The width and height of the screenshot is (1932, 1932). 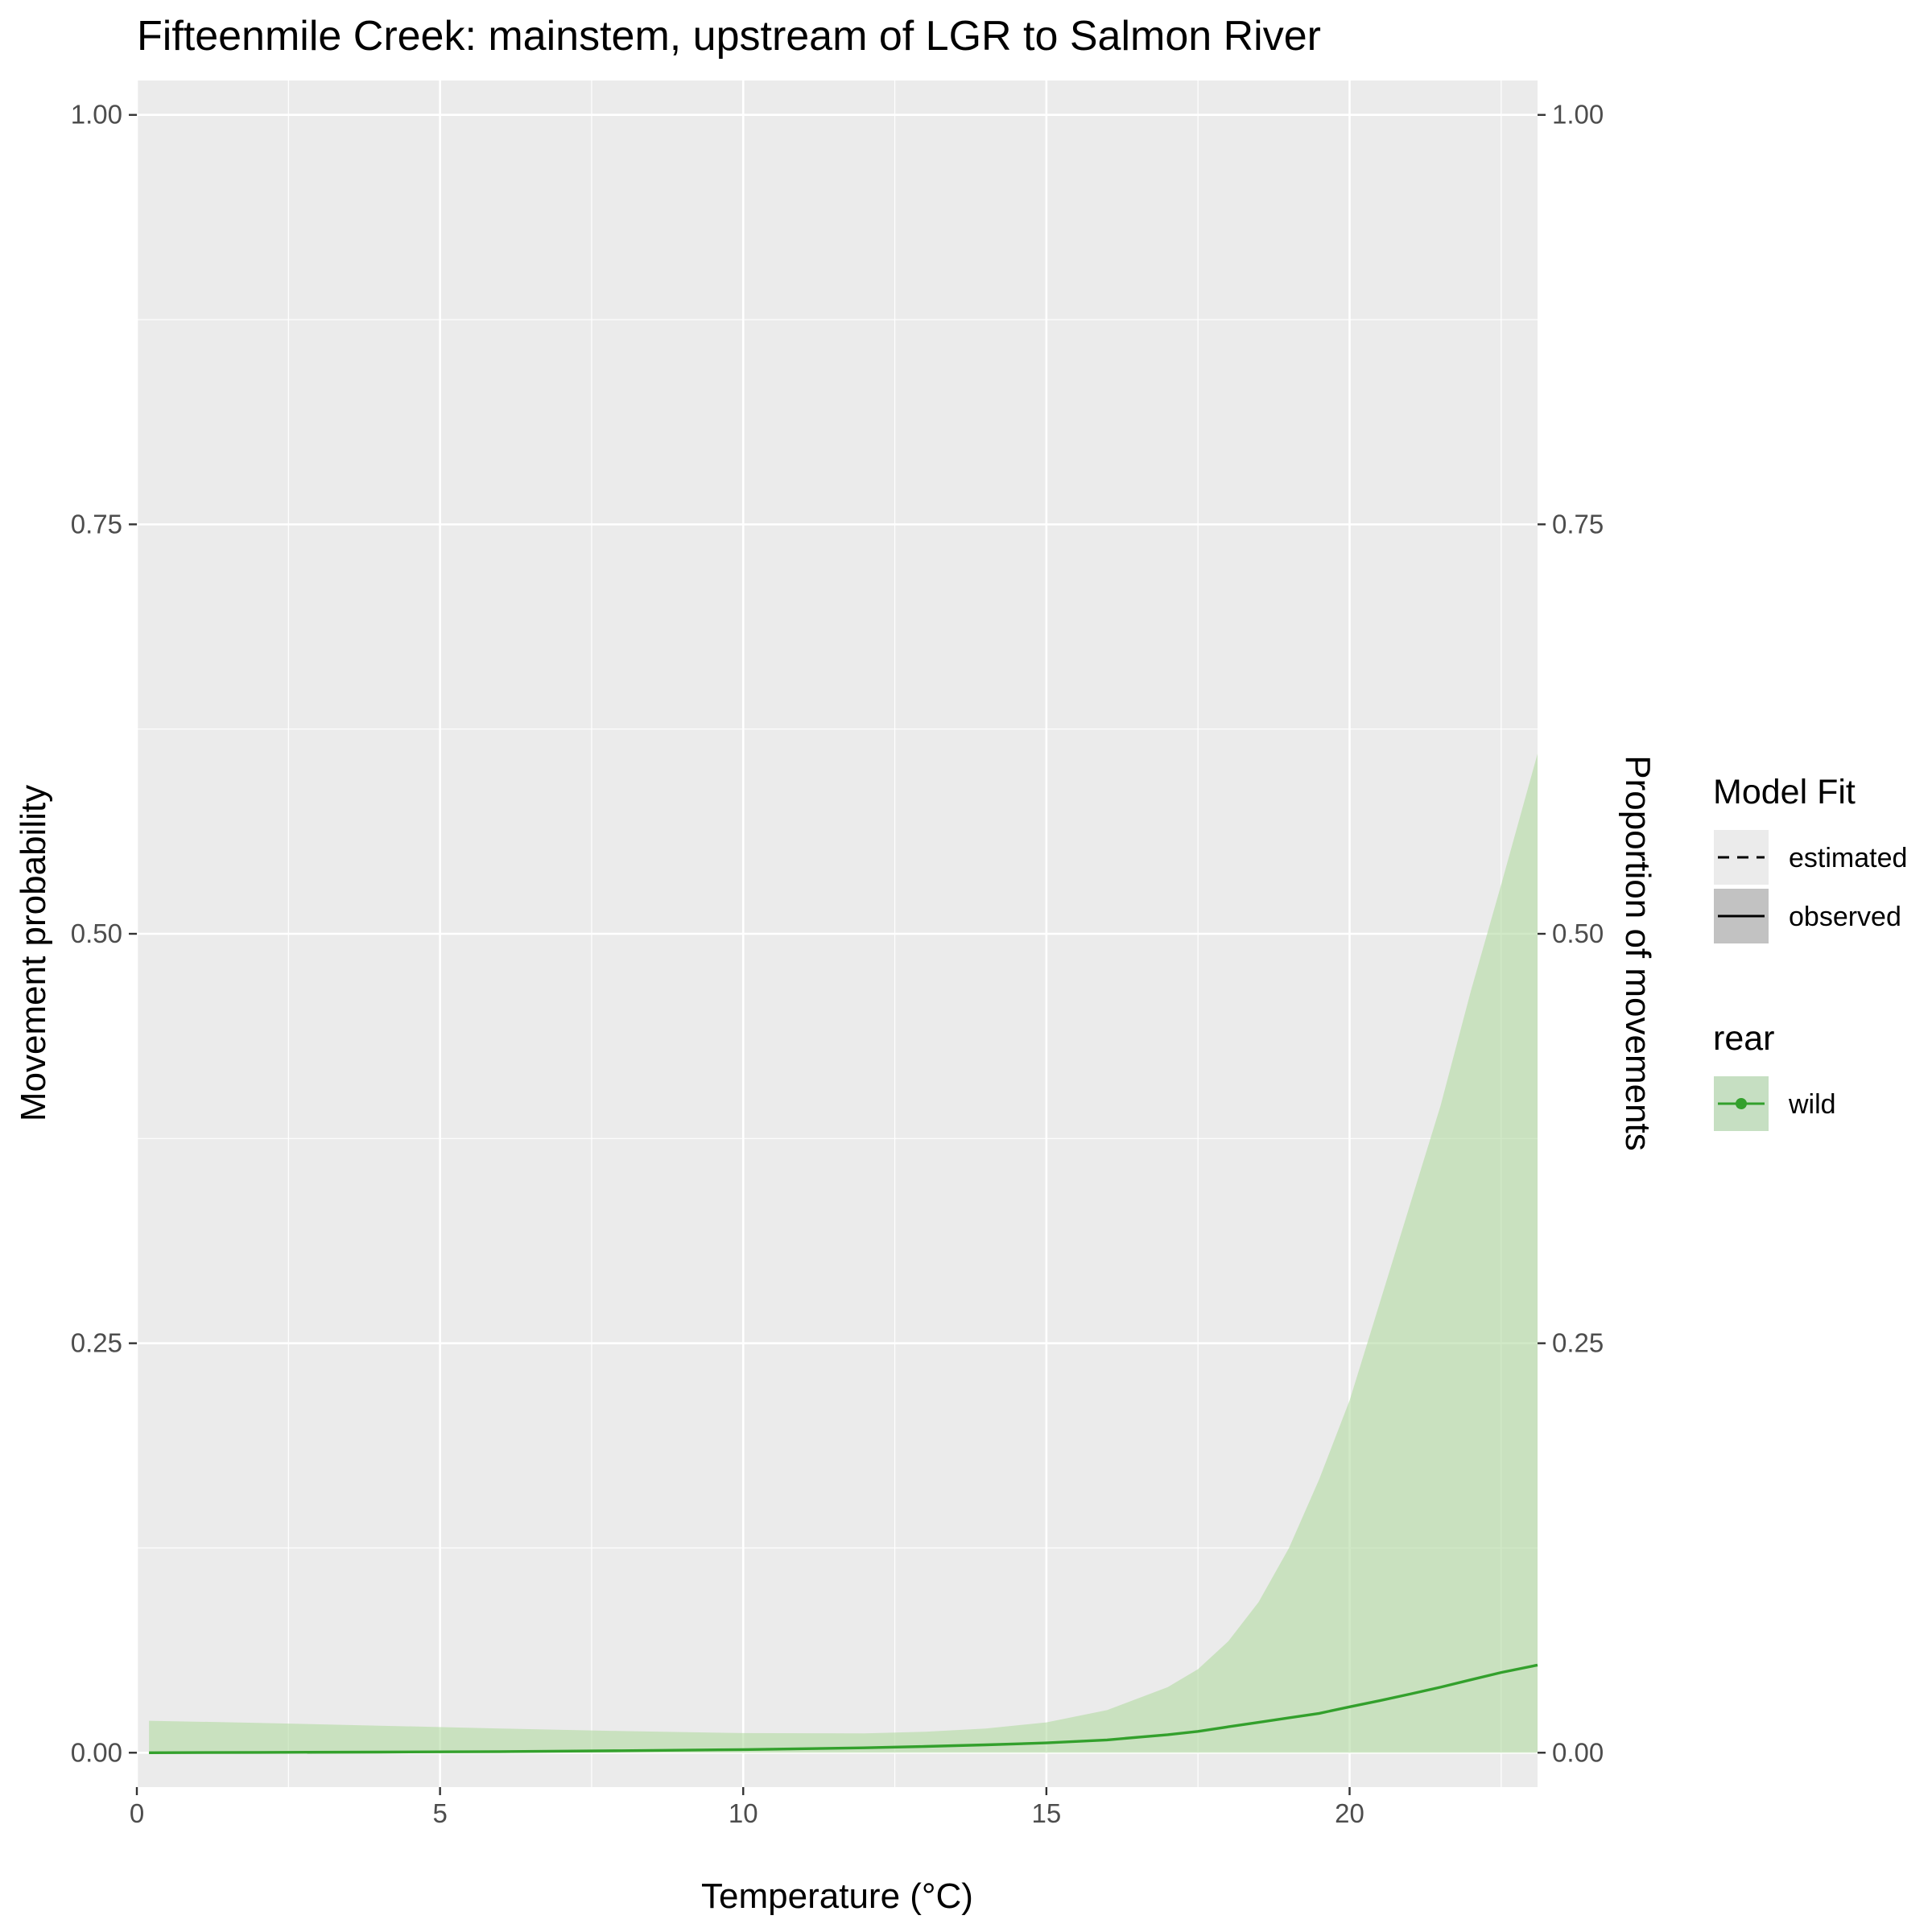 What do you see at coordinates (1637, 953) in the screenshot?
I see `y-axis-title-right: Proportion of movements` at bounding box center [1637, 953].